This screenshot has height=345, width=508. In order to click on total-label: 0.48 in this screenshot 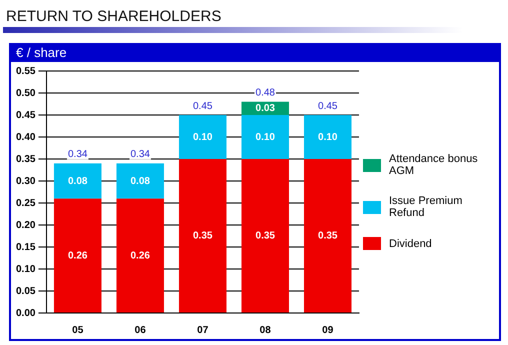, I will do `click(266, 93)`.